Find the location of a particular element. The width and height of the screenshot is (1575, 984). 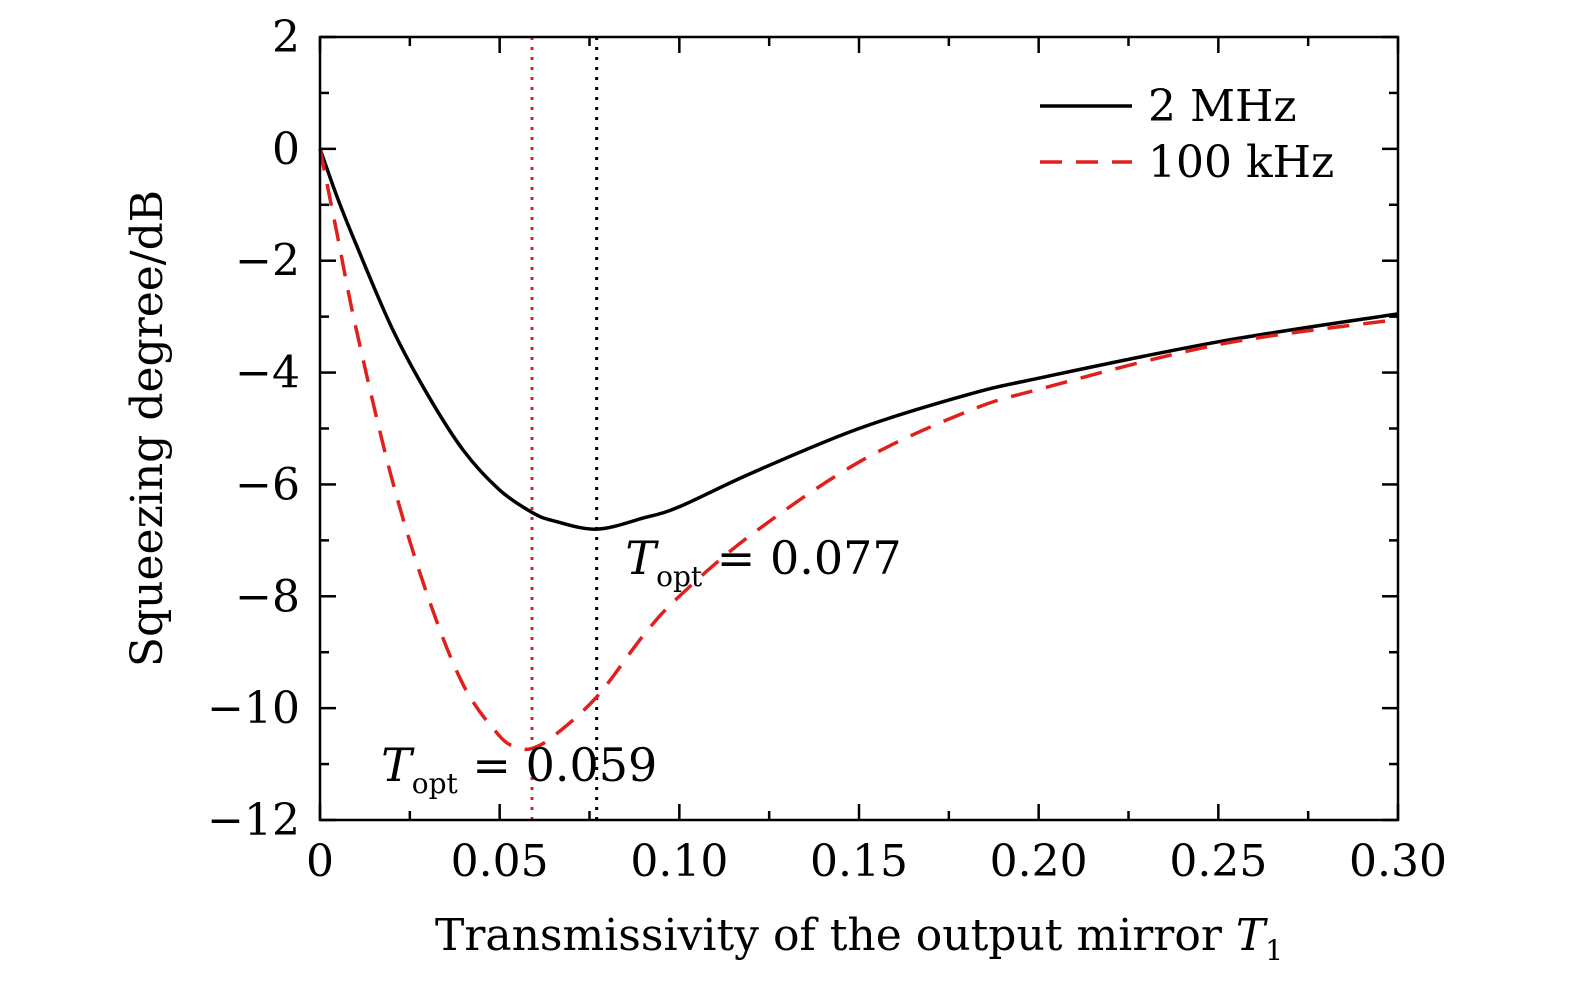

vline-layer is located at coordinates (564, 428).